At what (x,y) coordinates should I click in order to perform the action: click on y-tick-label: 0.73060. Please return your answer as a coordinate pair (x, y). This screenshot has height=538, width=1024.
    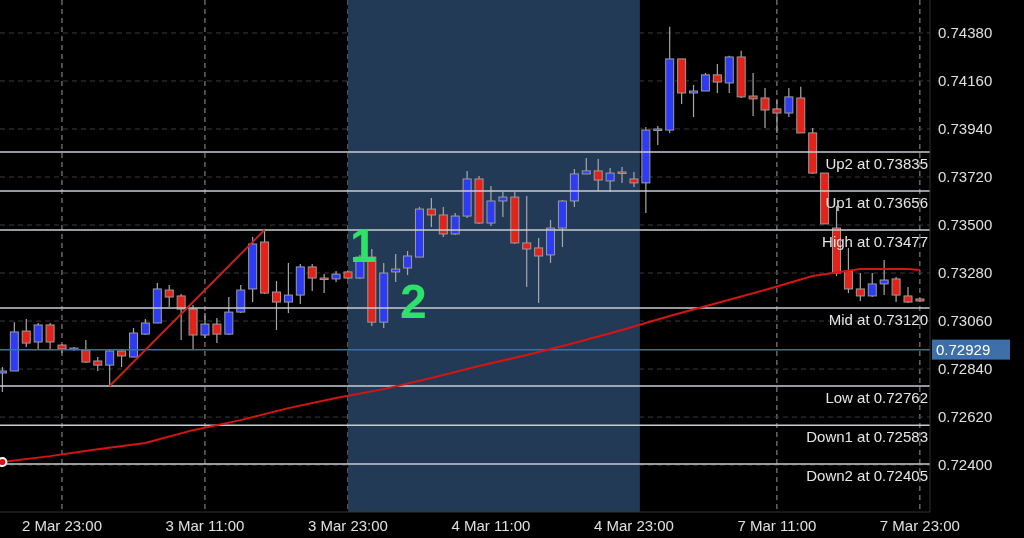
    Looking at the image, I should click on (965, 321).